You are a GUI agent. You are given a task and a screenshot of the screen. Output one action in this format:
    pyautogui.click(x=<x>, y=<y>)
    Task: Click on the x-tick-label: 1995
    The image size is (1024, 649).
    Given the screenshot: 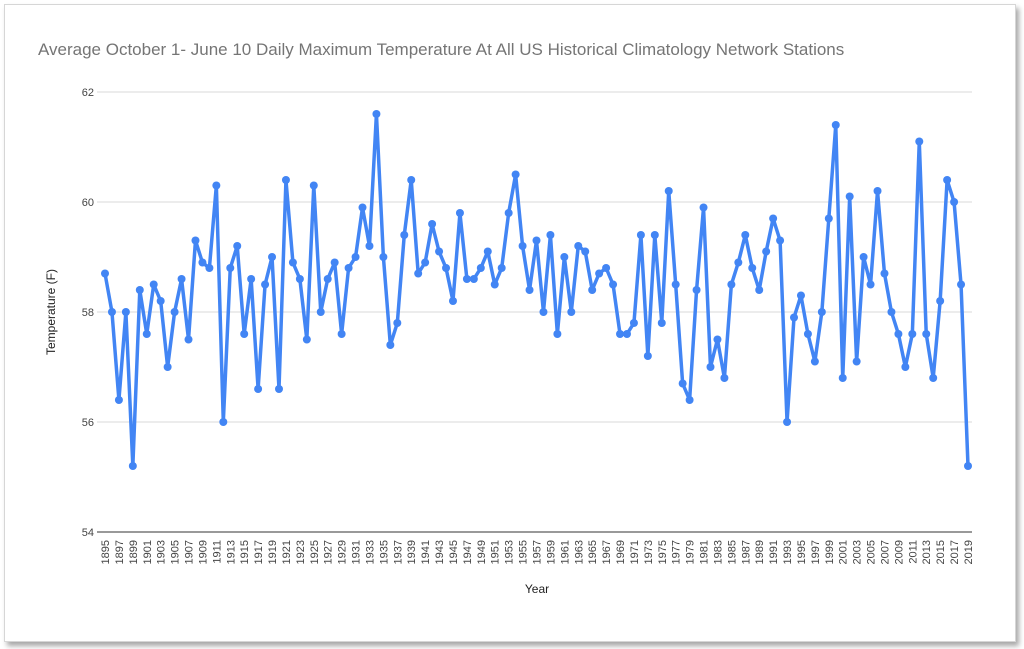 What is the action you would take?
    pyautogui.click(x=802, y=552)
    